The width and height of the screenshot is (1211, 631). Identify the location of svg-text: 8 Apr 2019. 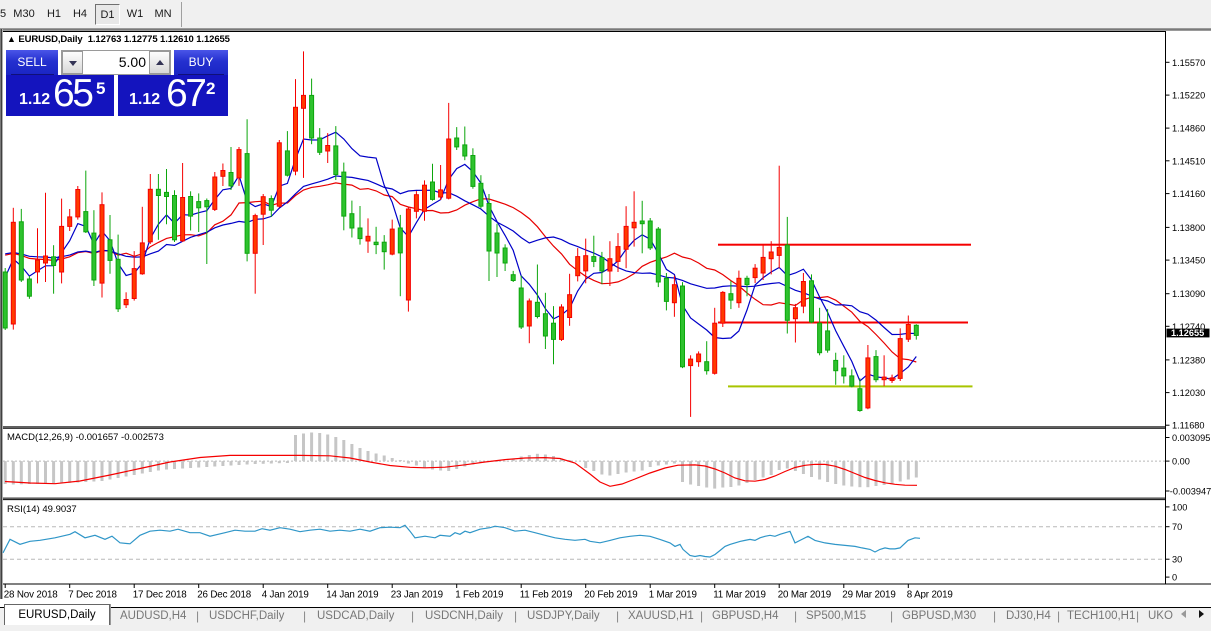
(930, 594).